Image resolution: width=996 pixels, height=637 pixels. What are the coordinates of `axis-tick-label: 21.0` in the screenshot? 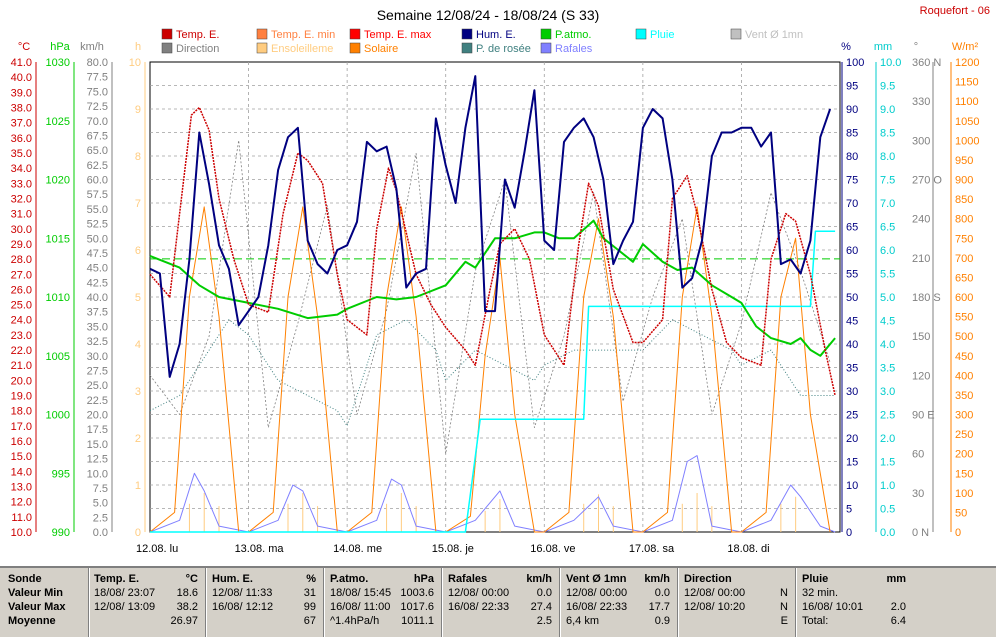 It's located at (21, 366).